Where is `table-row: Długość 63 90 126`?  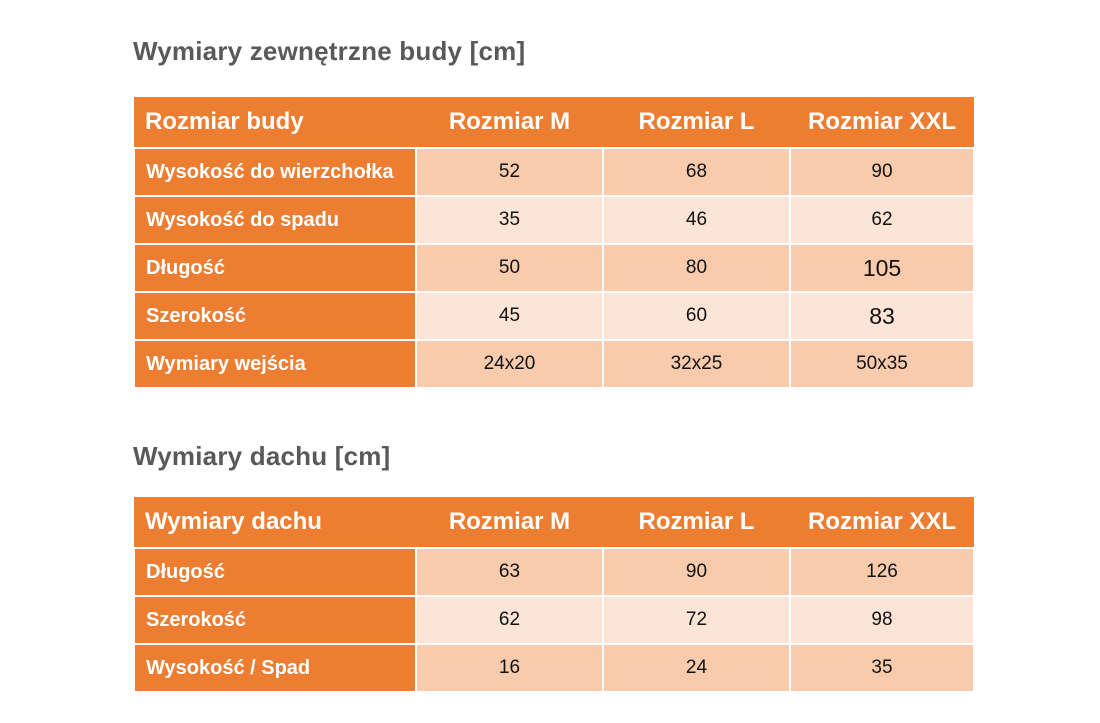 table-row: Długość 63 90 126 is located at coordinates (554, 572).